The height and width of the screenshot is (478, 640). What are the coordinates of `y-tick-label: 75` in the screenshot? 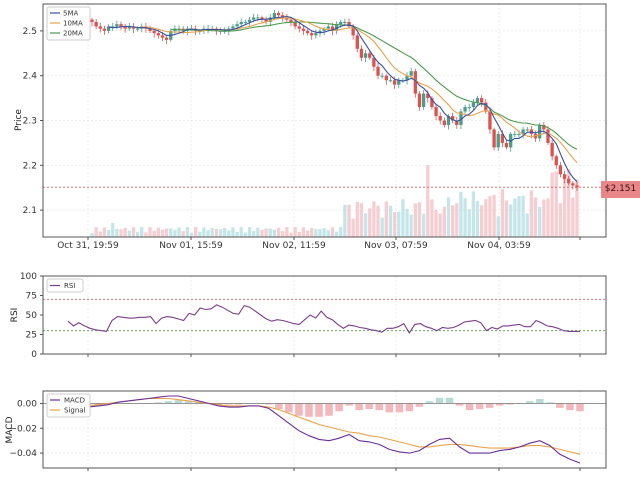 It's located at (31, 297).